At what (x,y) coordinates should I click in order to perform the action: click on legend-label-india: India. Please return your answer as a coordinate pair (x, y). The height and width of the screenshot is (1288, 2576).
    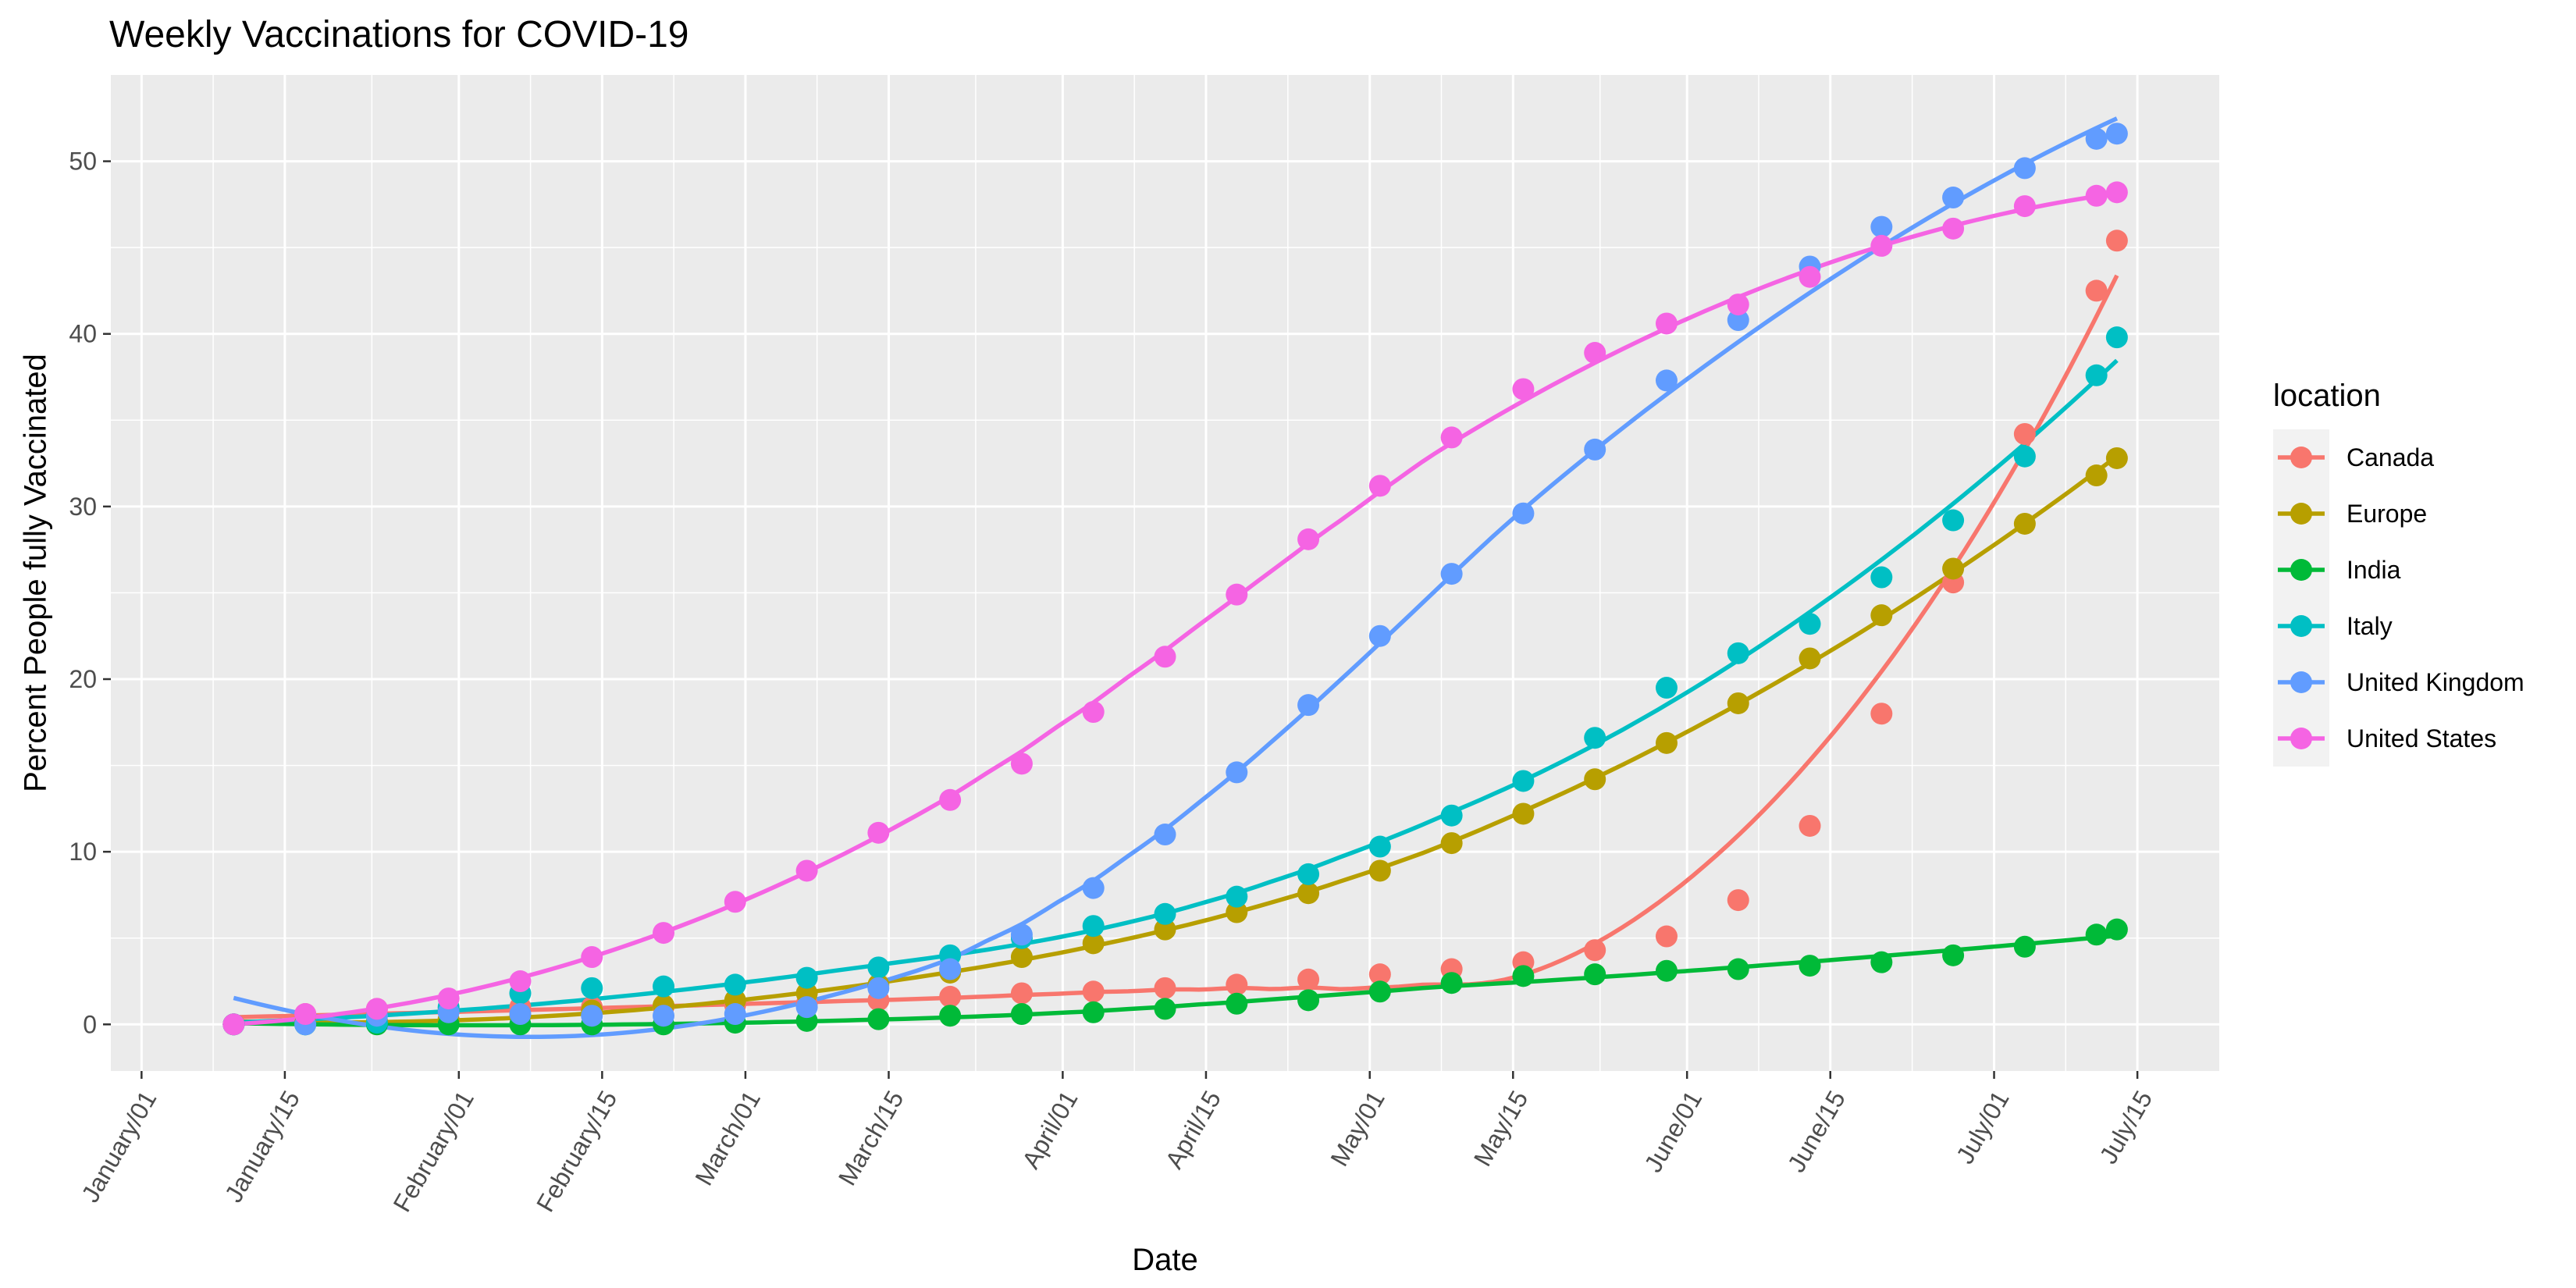
    Looking at the image, I should click on (2374, 570).